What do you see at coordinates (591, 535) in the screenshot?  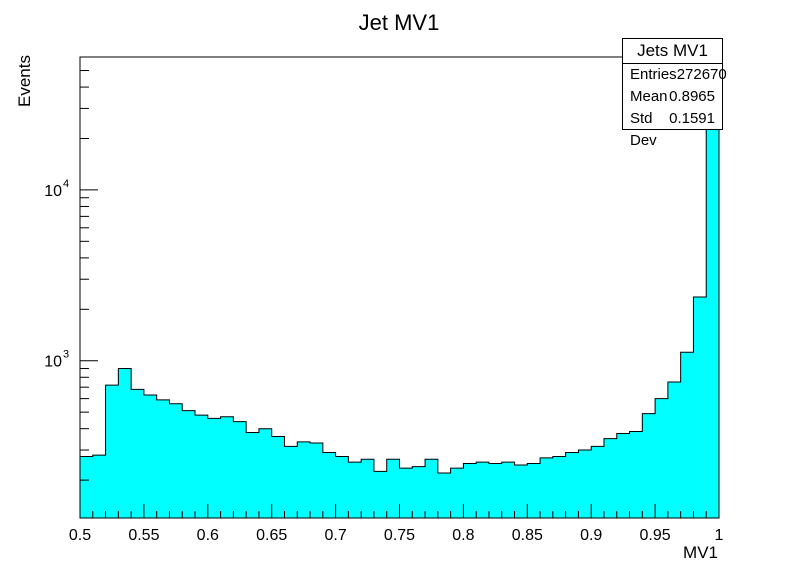 I see `x-tick-label: 0.9` at bounding box center [591, 535].